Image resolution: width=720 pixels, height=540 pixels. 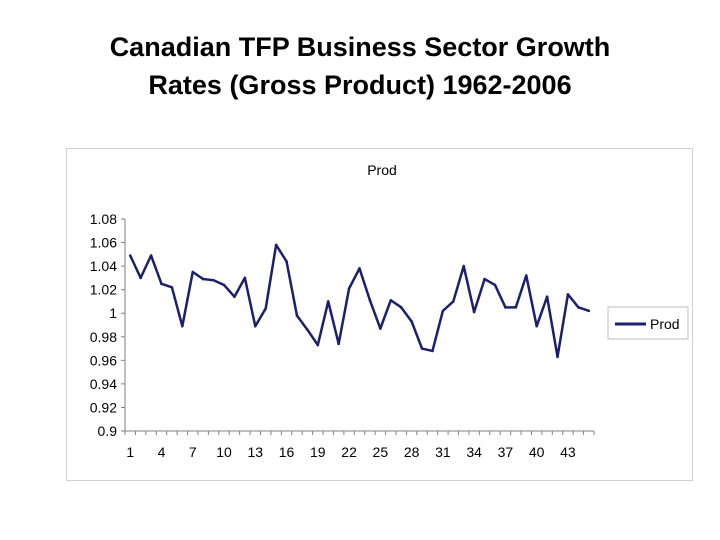 I want to click on x-tick-label: 43, so click(x=568, y=452).